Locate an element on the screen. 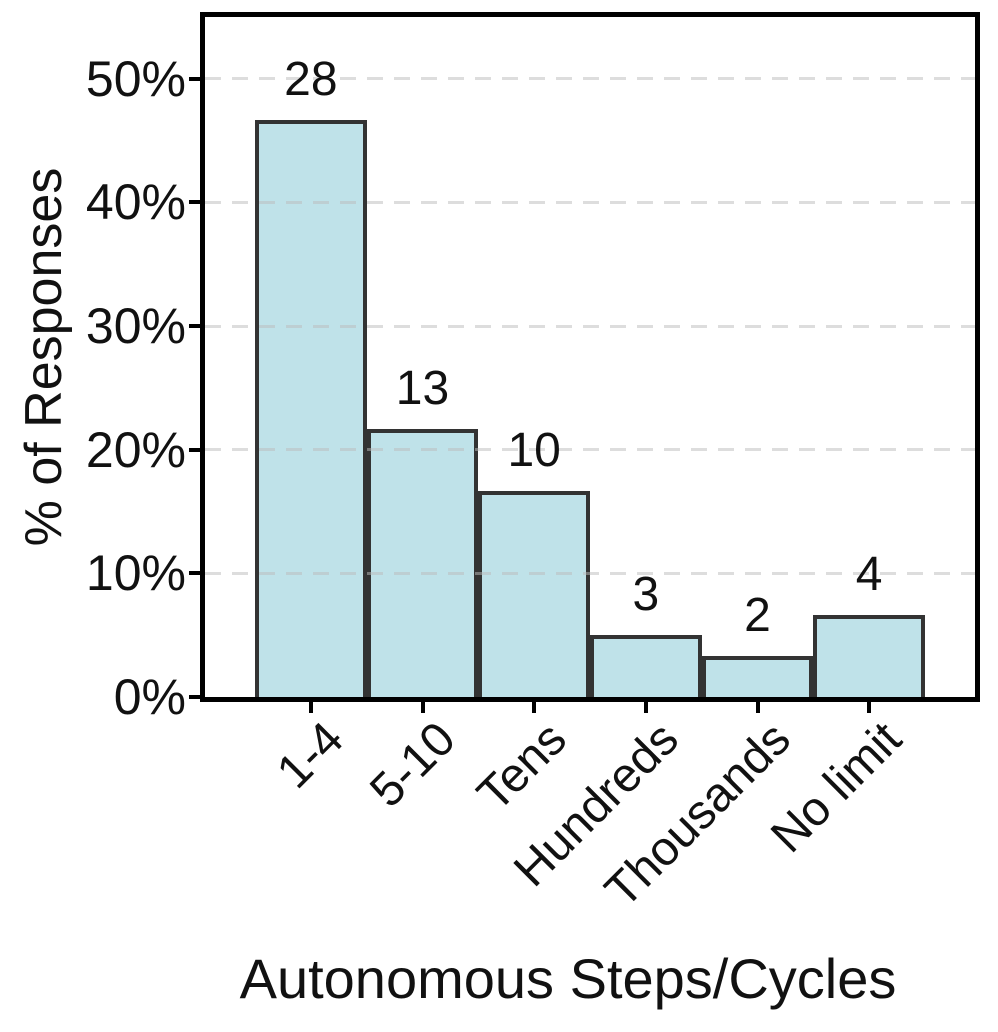 The image size is (998, 1032). x-axis-title: Autonomous Steps/Cycles is located at coordinates (568, 978).